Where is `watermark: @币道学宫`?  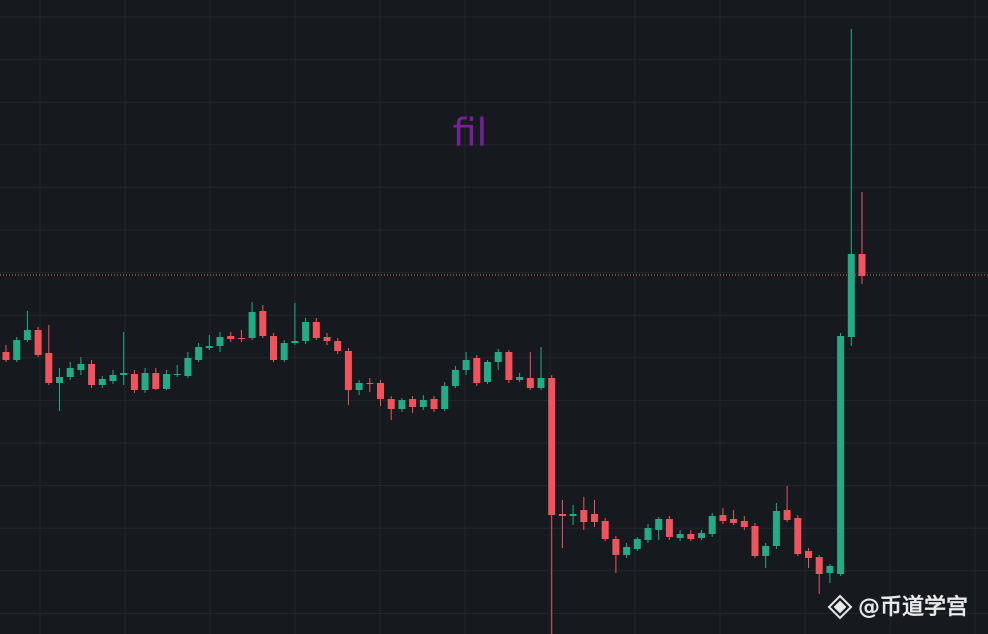
watermark: @币道学宫 is located at coordinates (913, 607).